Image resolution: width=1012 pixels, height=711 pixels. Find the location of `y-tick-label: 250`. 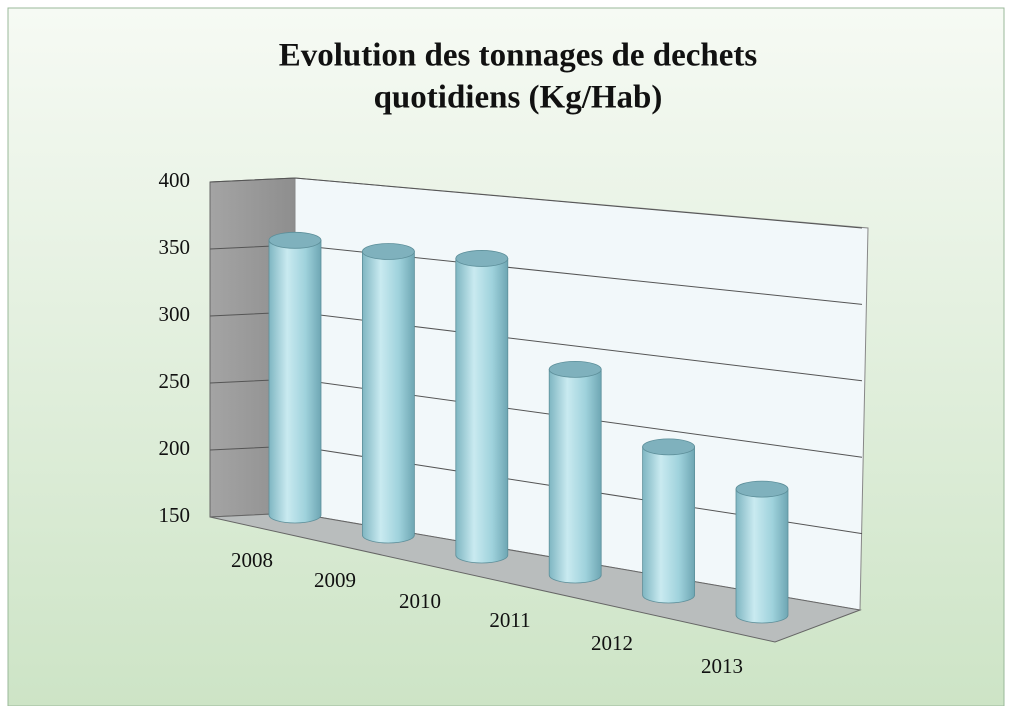

y-tick-label: 250 is located at coordinates (175, 381).